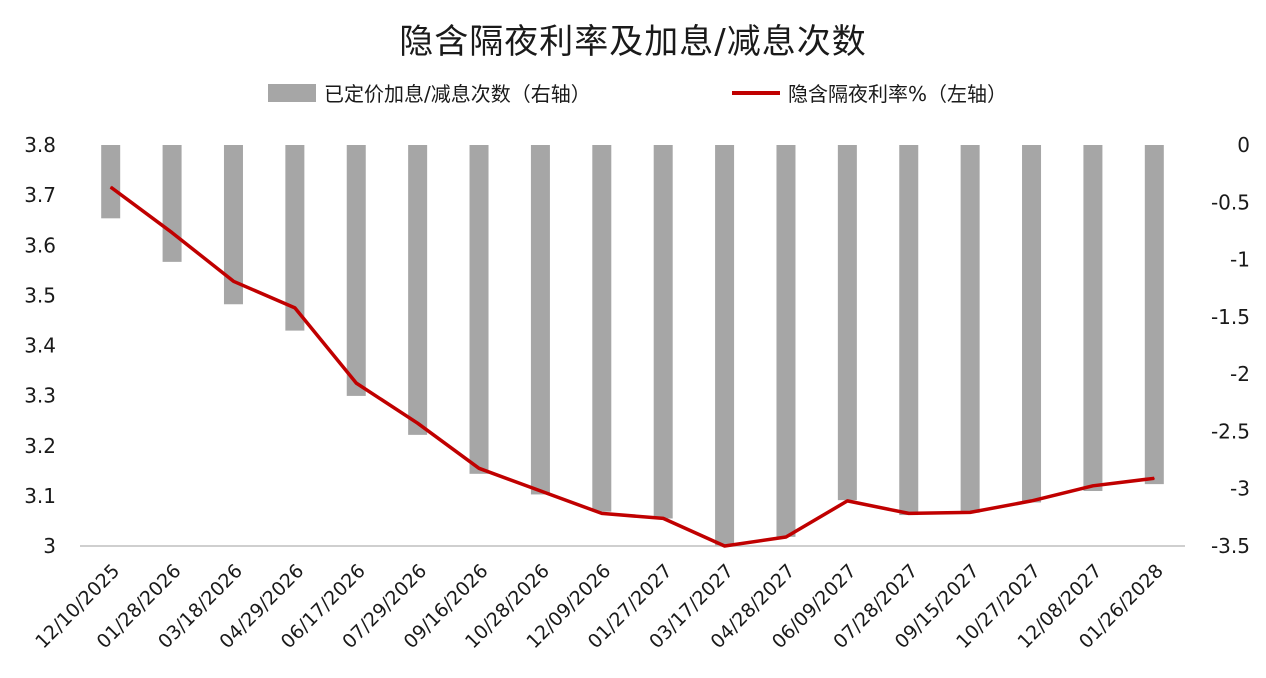  Describe the element at coordinates (633, 95) in the screenshot. I see `chart-legend: 已定价加息/减息次数（右轴） 隐含隔夜利率%（左轴）` at that location.